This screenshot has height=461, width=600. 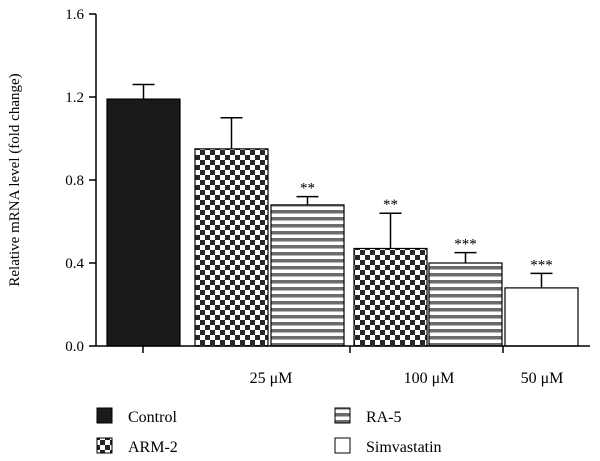 What do you see at coordinates (74, 15) in the screenshot?
I see `y-tick-label: 1.6` at bounding box center [74, 15].